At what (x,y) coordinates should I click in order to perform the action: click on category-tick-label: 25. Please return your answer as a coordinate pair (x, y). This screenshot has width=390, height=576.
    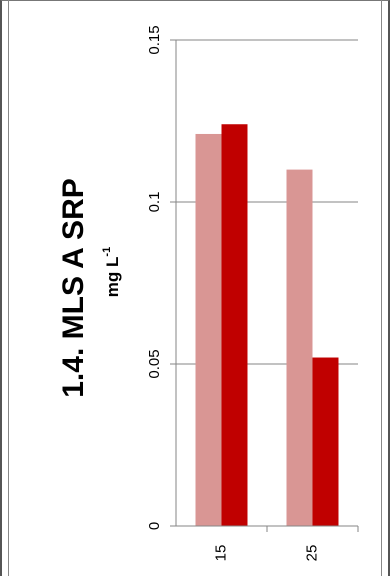
    Looking at the image, I should click on (311, 553).